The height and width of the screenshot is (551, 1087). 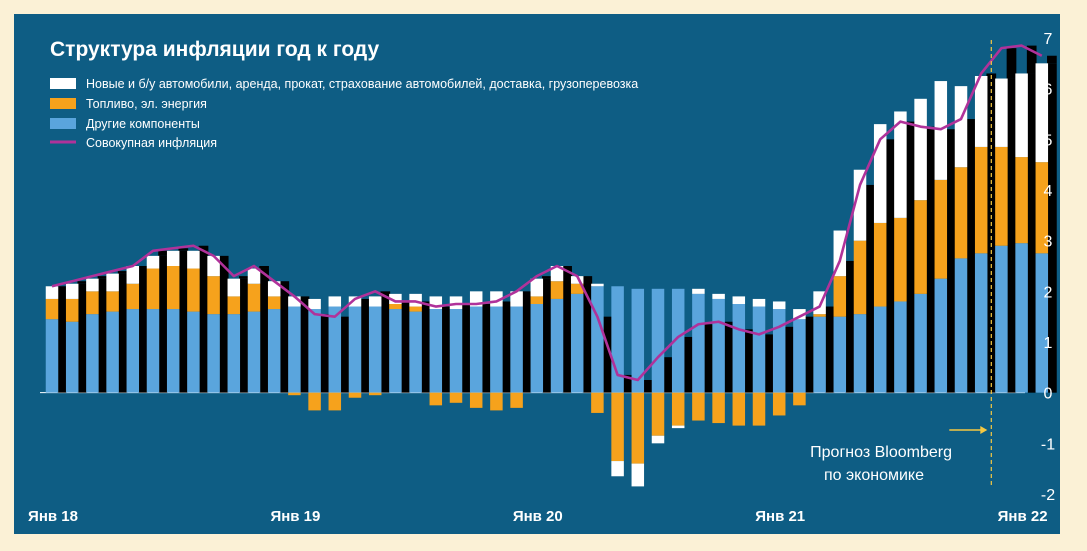 I want to click on x-tick-label: Янв 21, so click(x=780, y=516).